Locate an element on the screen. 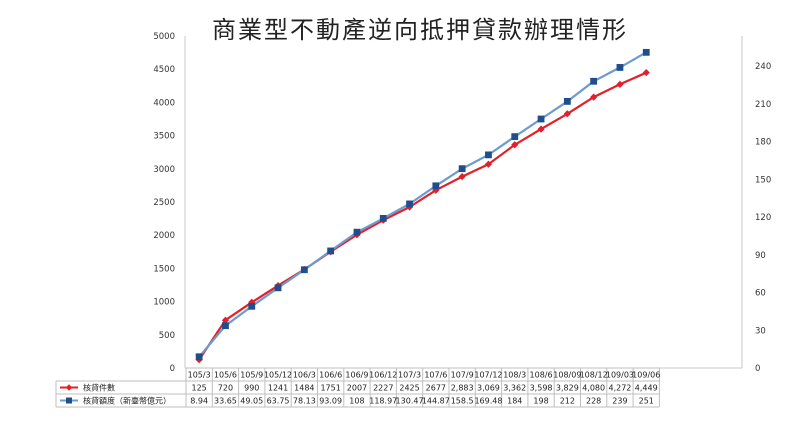 The width and height of the screenshot is (800, 427). data-label: 2677 is located at coordinates (436, 388).